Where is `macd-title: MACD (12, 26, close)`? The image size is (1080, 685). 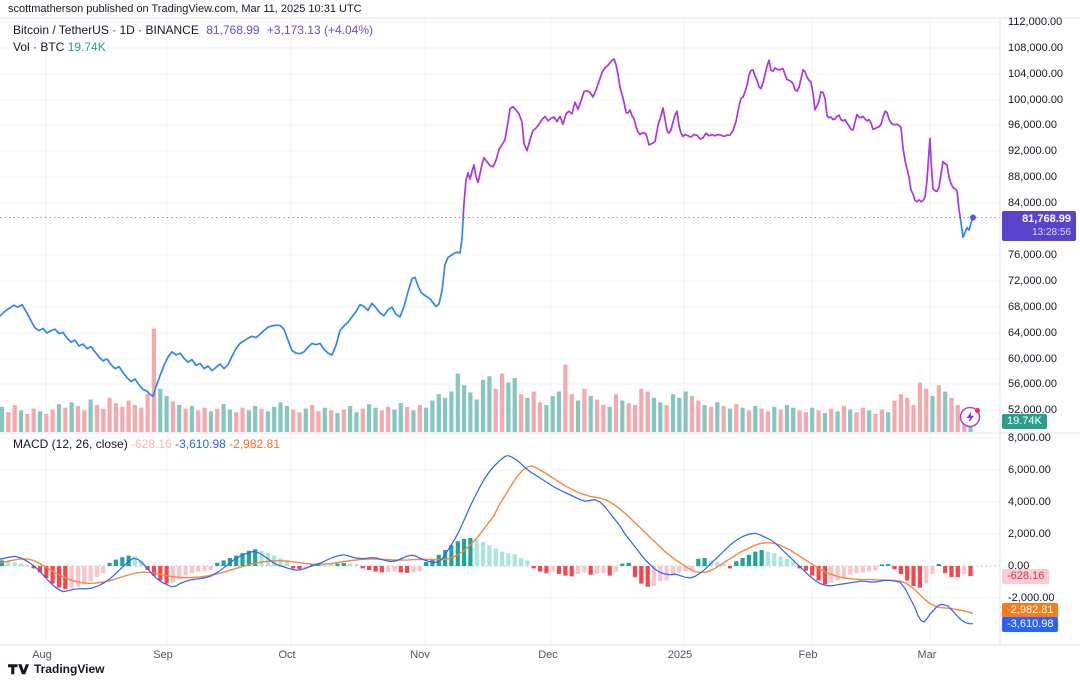 macd-title: MACD (12, 26, close) is located at coordinates (70, 444).